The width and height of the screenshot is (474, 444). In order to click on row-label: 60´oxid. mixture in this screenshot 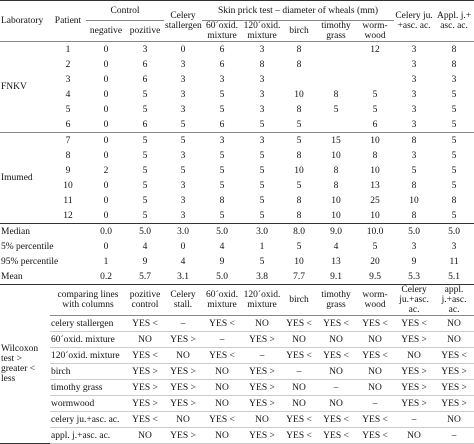, I will do `click(88, 339)`.